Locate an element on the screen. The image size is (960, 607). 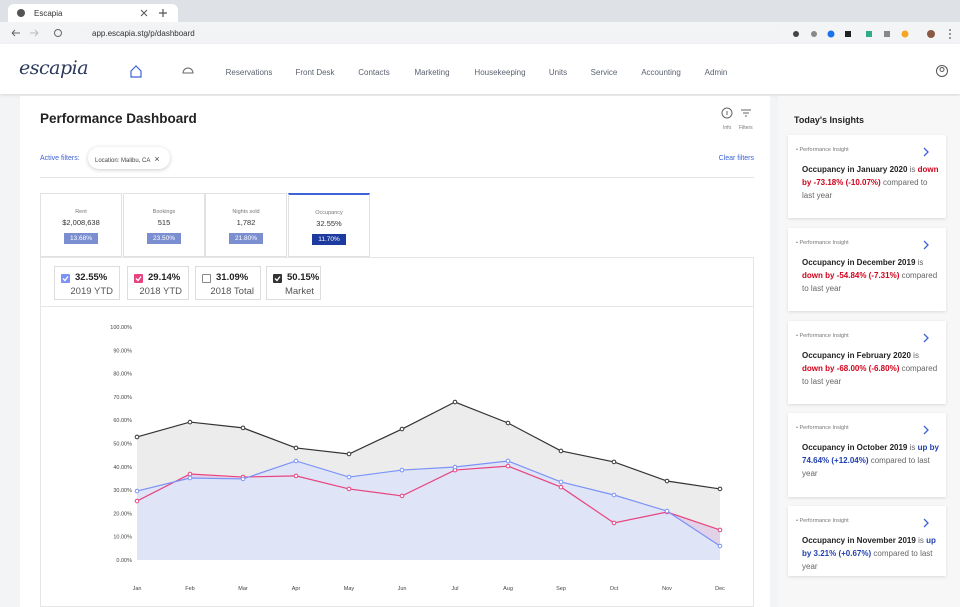
y-tick-label: 0.00% is located at coordinates (124, 561).